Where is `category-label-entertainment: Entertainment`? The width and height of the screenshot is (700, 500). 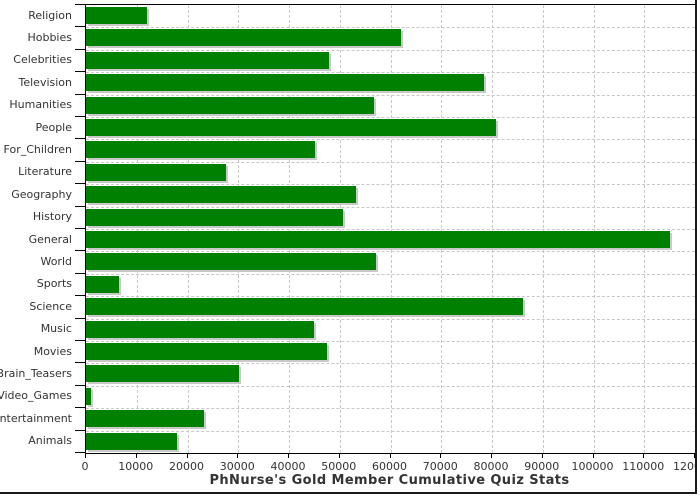
category-label-entertainment: Entertainment is located at coordinates (36, 418).